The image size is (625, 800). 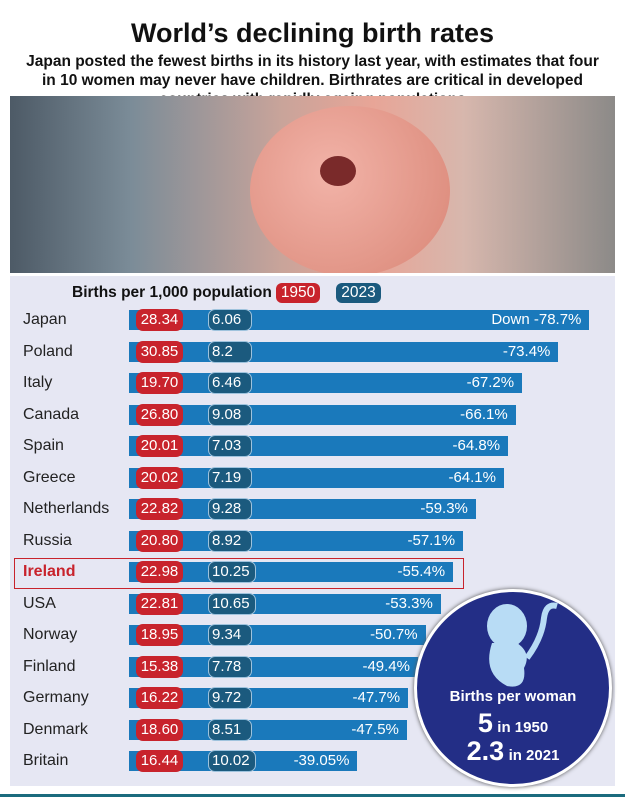 What do you see at coordinates (232, 572) in the screenshot?
I see `value-2023: 10.25` at bounding box center [232, 572].